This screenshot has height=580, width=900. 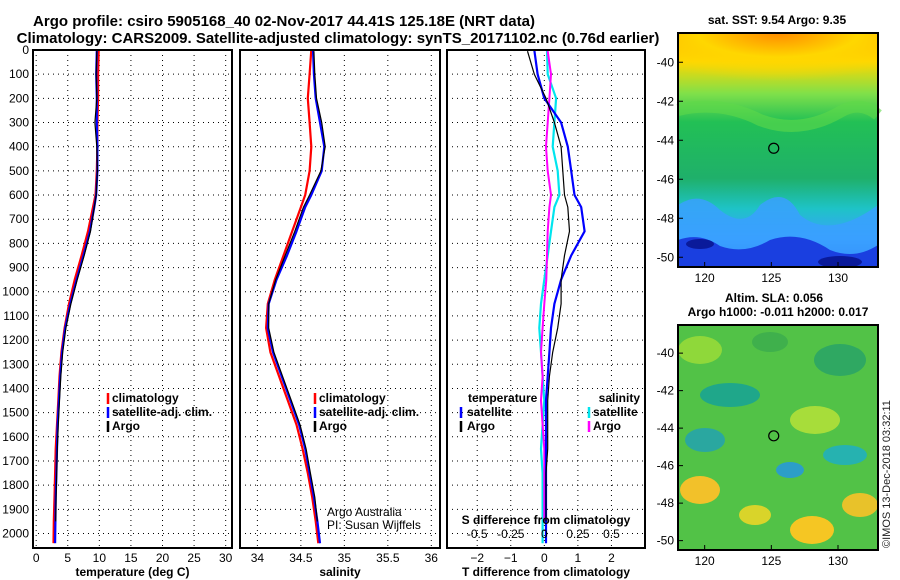 What do you see at coordinates (19, 243) in the screenshot?
I see `temperature-ytick-label: 800` at bounding box center [19, 243].